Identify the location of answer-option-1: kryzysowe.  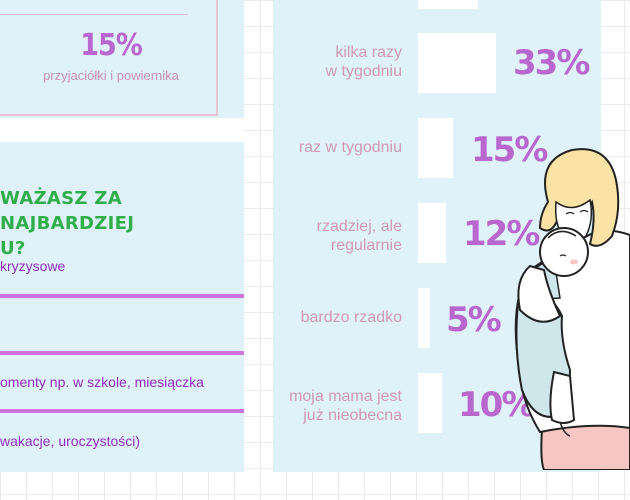
(33, 266).